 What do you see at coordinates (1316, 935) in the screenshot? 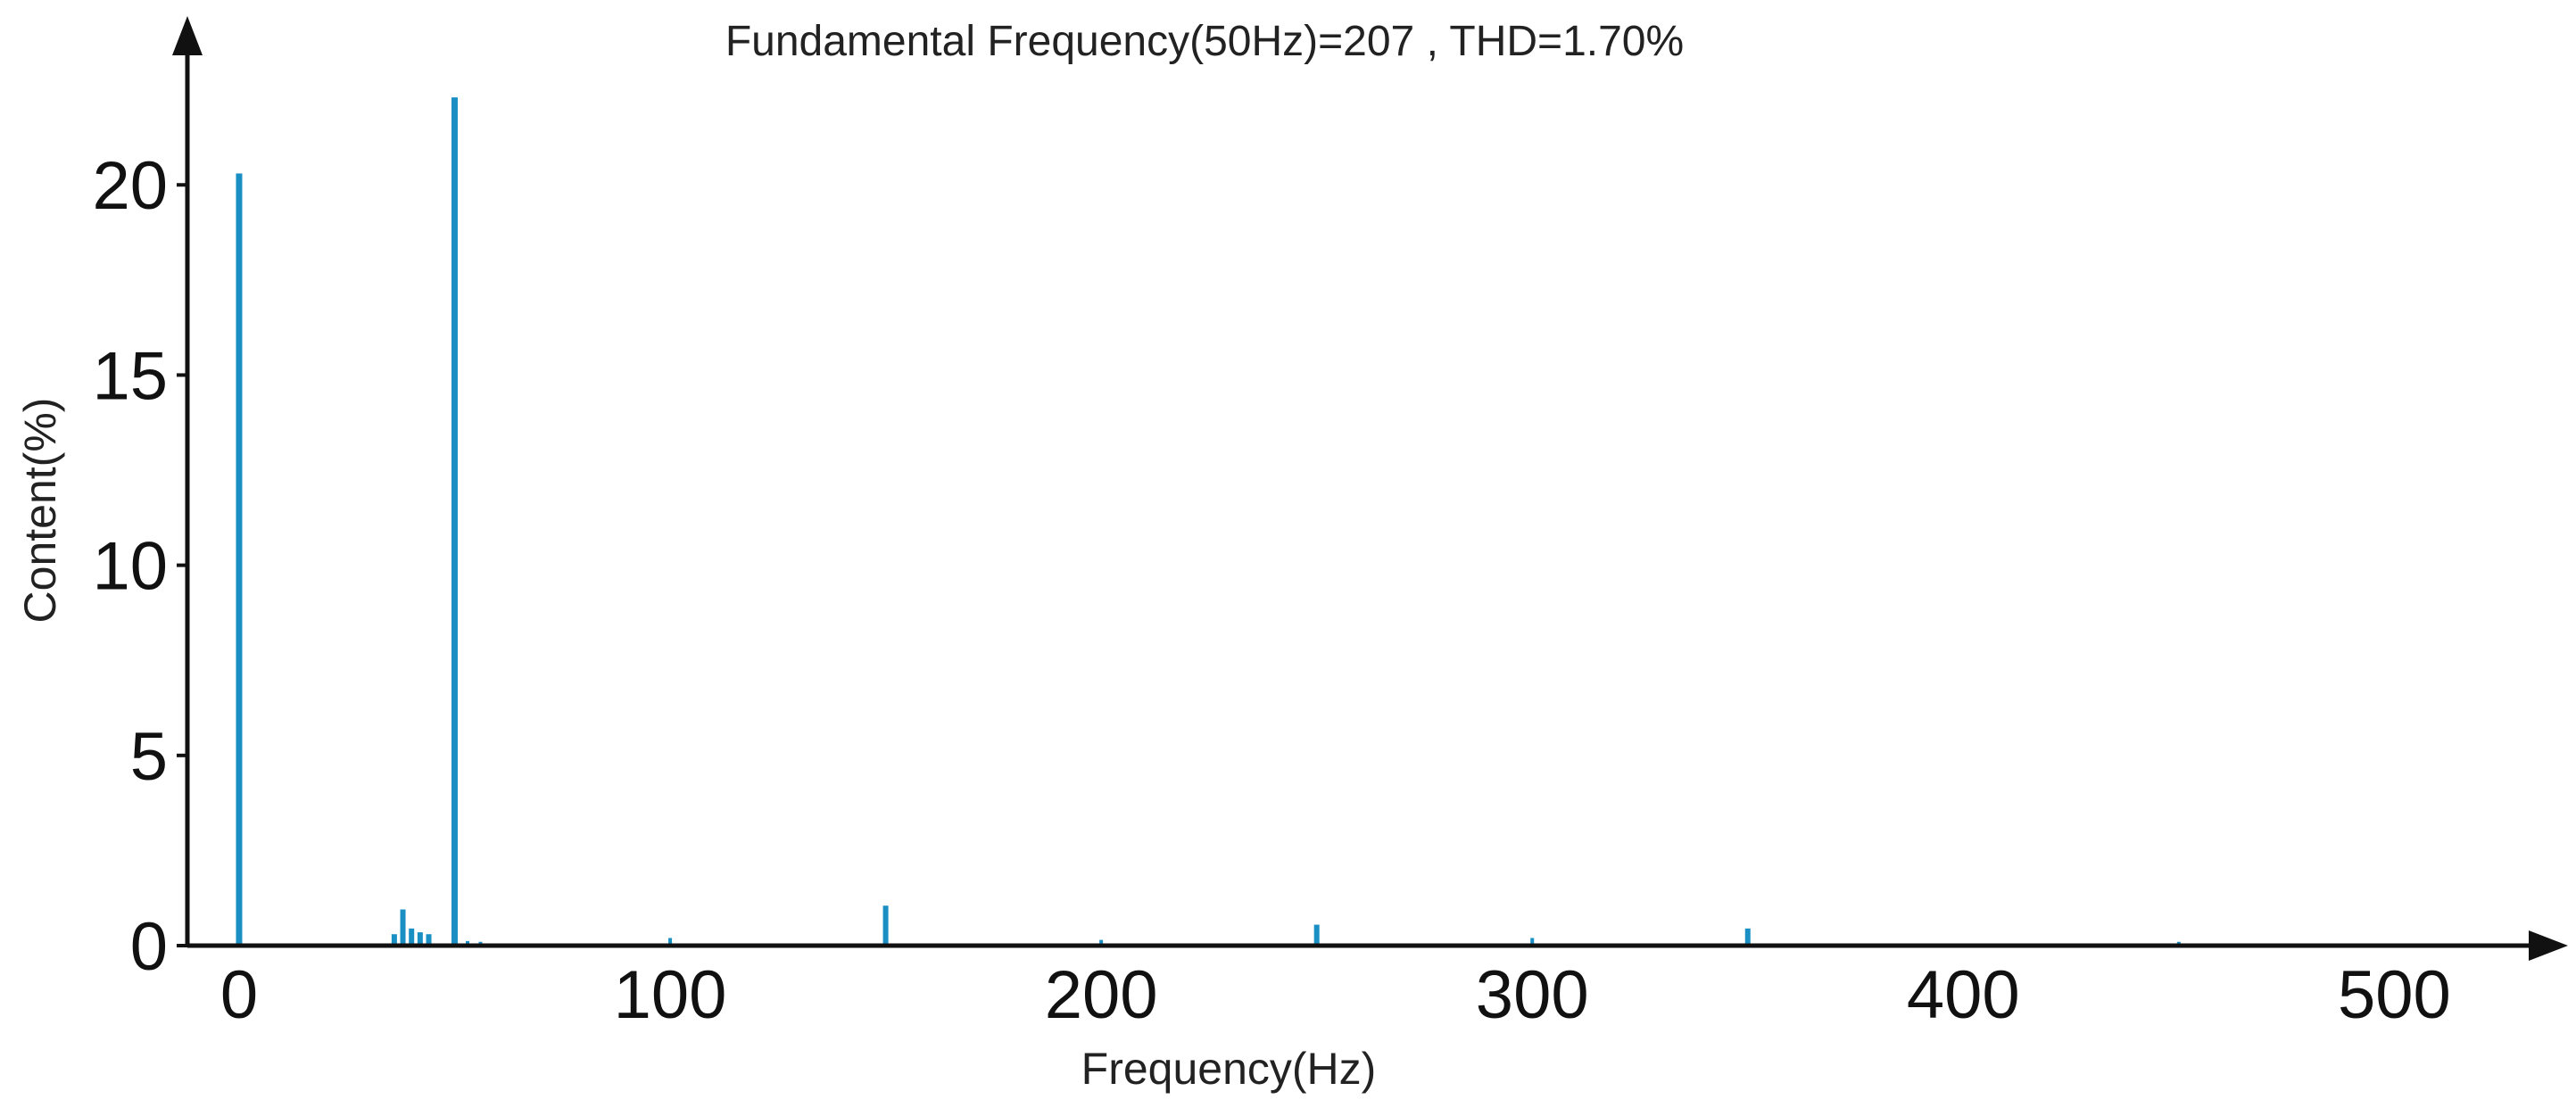
I see `bar-250hz` at bounding box center [1316, 935].